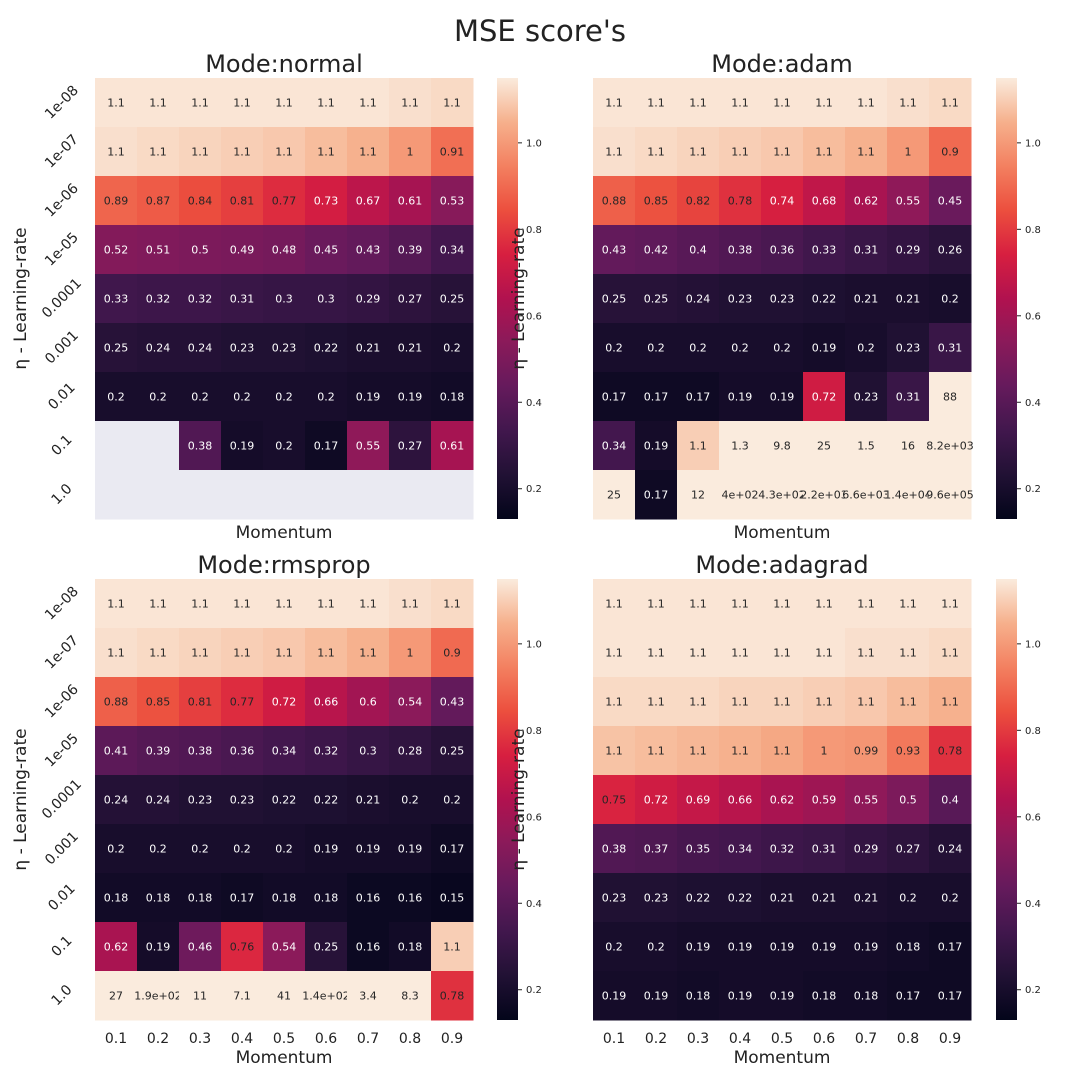 The image size is (1080, 1080). I want to click on cell-label: 0.67, so click(368, 201).